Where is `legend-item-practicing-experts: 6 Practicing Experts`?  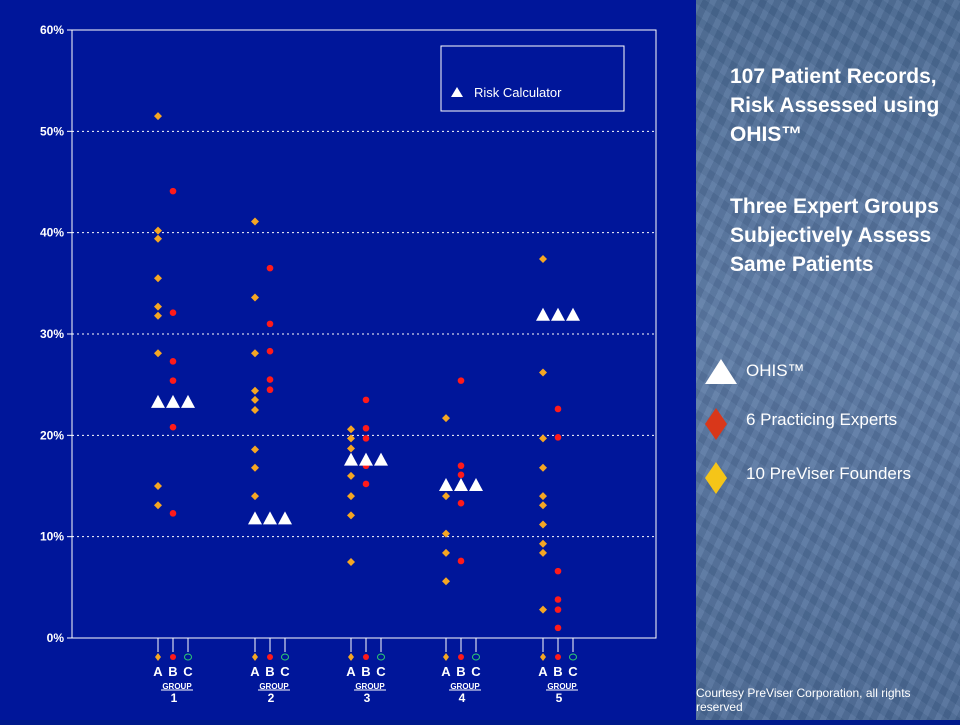 legend-item-practicing-experts: 6 Practicing Experts is located at coordinates (829, 434).